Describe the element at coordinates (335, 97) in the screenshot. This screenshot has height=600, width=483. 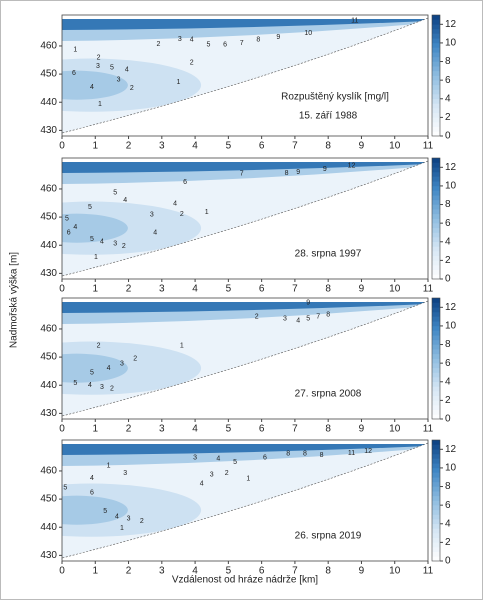
I see `colorbar-label: Rozpuštěný kyslík [mg/l]` at that location.